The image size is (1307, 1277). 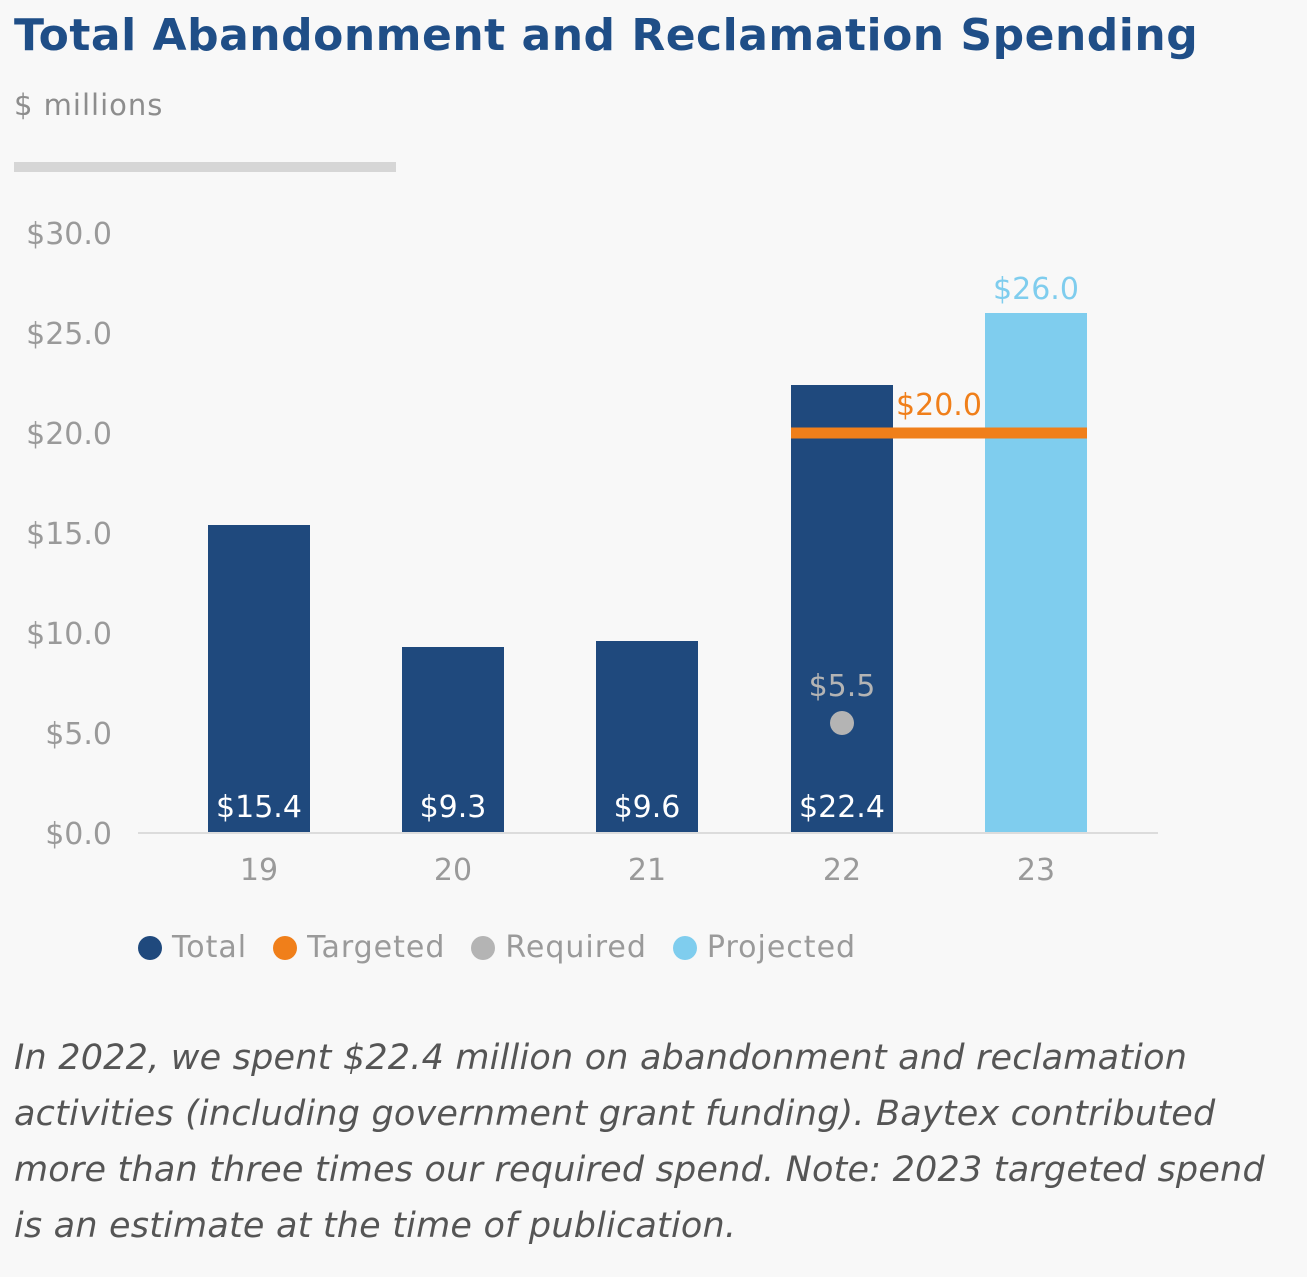 What do you see at coordinates (78, 834) in the screenshot?
I see `y-tick-label: $0.0` at bounding box center [78, 834].